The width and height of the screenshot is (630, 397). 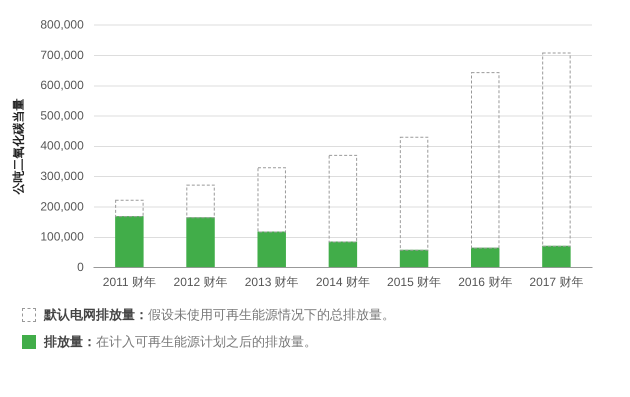 I want to click on y-tick-label: 200,000, so click(x=62, y=206).